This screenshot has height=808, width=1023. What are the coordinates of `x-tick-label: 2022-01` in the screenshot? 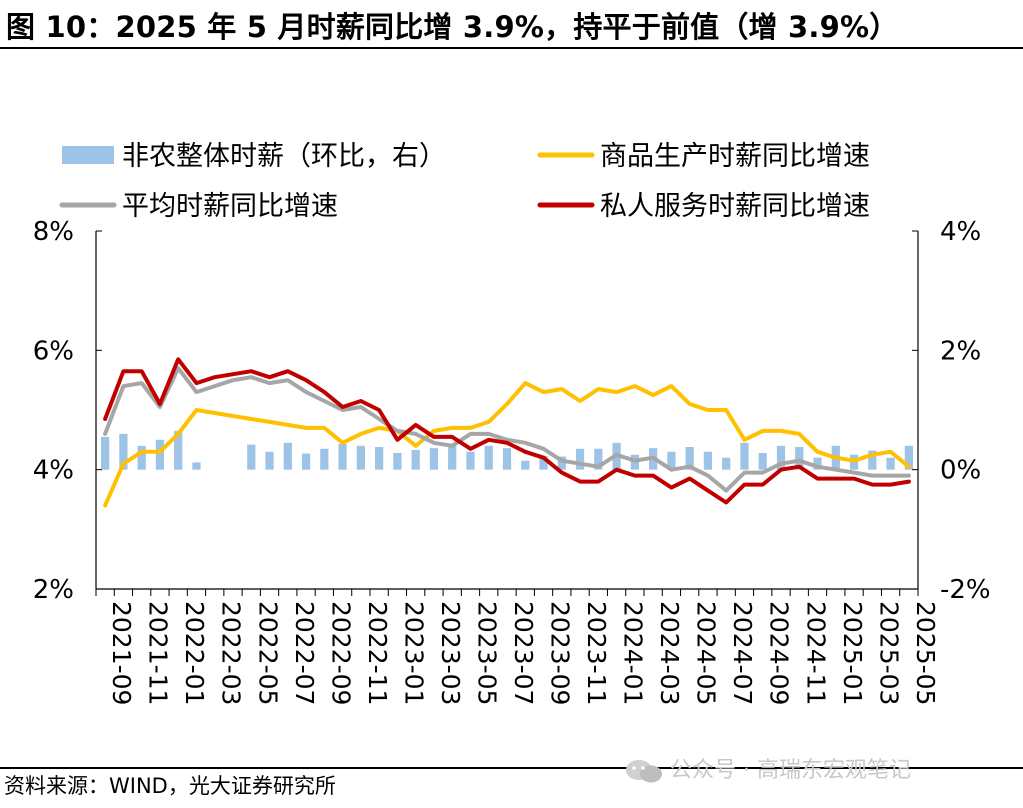 It's located at (194, 653).